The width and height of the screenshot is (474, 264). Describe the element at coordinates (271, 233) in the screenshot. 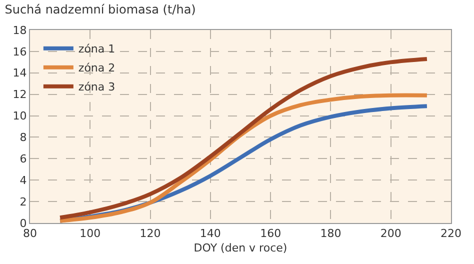

I see `x-tick-label: 160` at that location.